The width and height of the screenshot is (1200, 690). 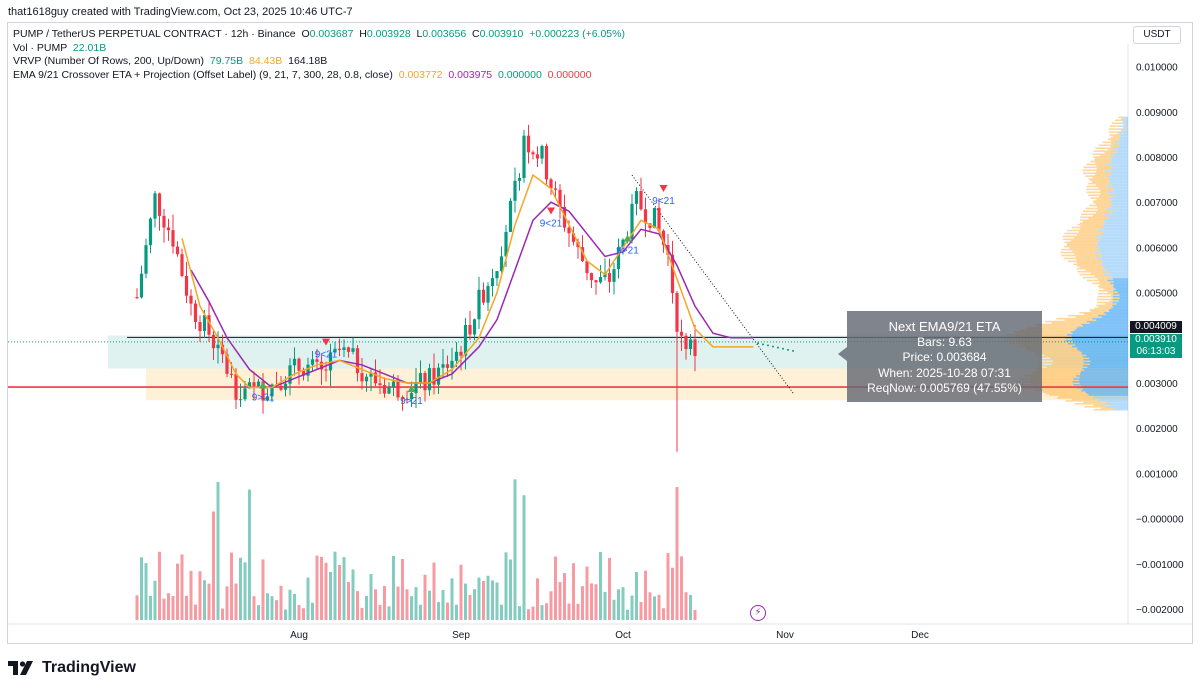 I want to click on ema21-value: 0.003975, so click(x=470, y=74).